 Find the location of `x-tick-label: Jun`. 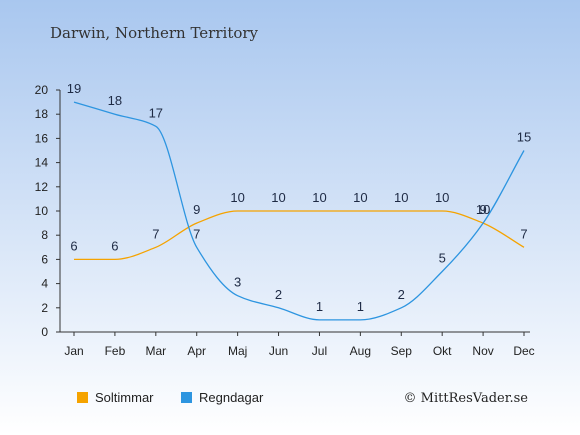

x-tick-label: Jun is located at coordinates (278, 351).